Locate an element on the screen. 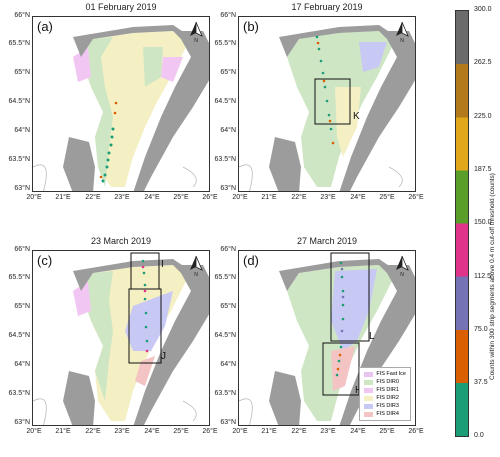 This screenshot has width=500, height=457. map-a is located at coordinates (121, 108).